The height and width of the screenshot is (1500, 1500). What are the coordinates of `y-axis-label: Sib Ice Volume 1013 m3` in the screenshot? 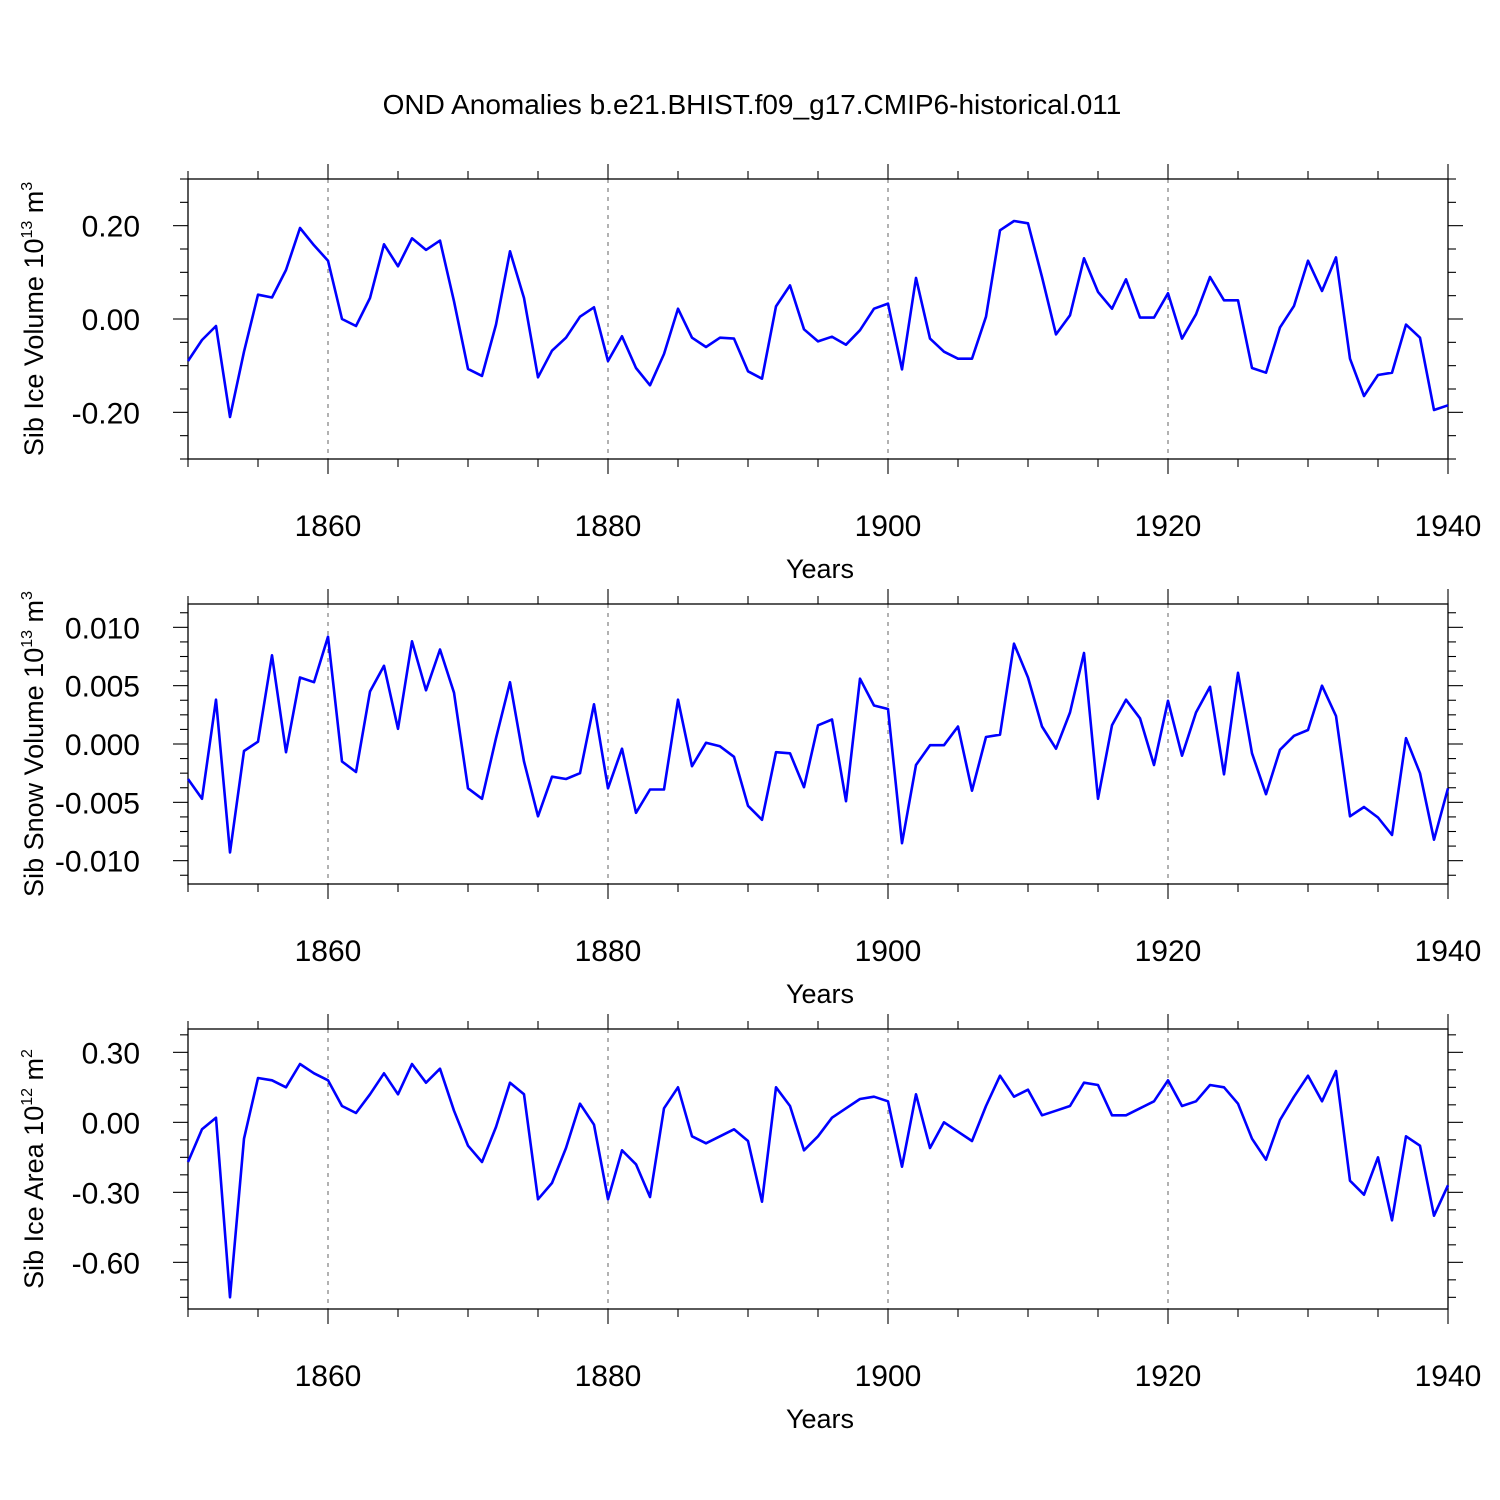 It's located at (34, 319).